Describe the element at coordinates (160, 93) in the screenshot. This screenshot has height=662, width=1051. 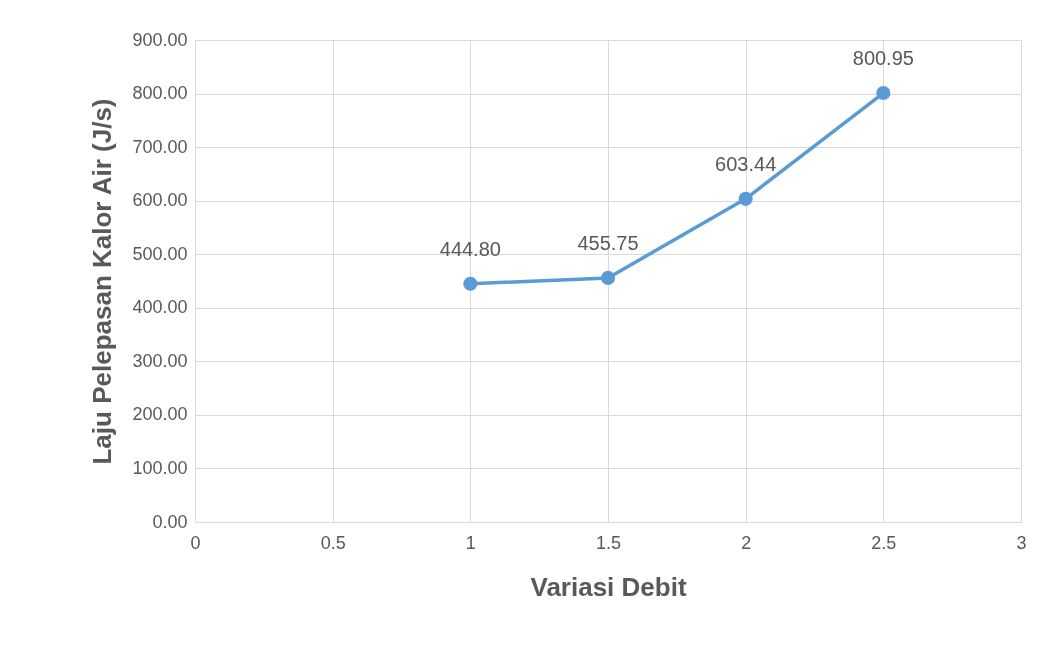
I see `y-tick-label: 800.00` at that location.